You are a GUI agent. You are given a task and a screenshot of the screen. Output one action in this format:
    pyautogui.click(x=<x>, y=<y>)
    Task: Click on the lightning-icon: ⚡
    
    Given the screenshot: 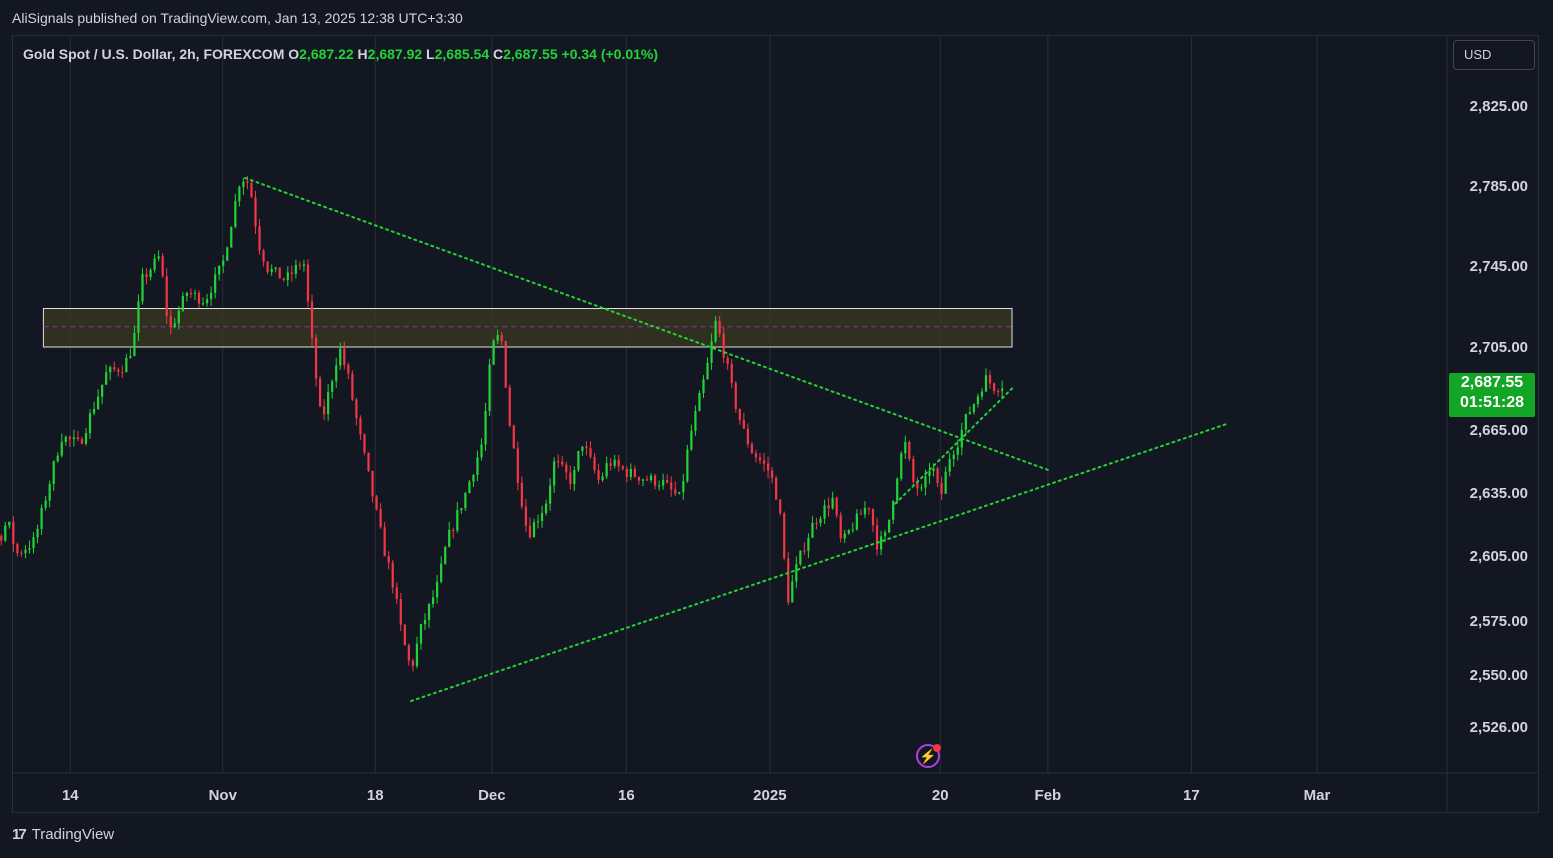 What is the action you would take?
    pyautogui.click(x=928, y=756)
    